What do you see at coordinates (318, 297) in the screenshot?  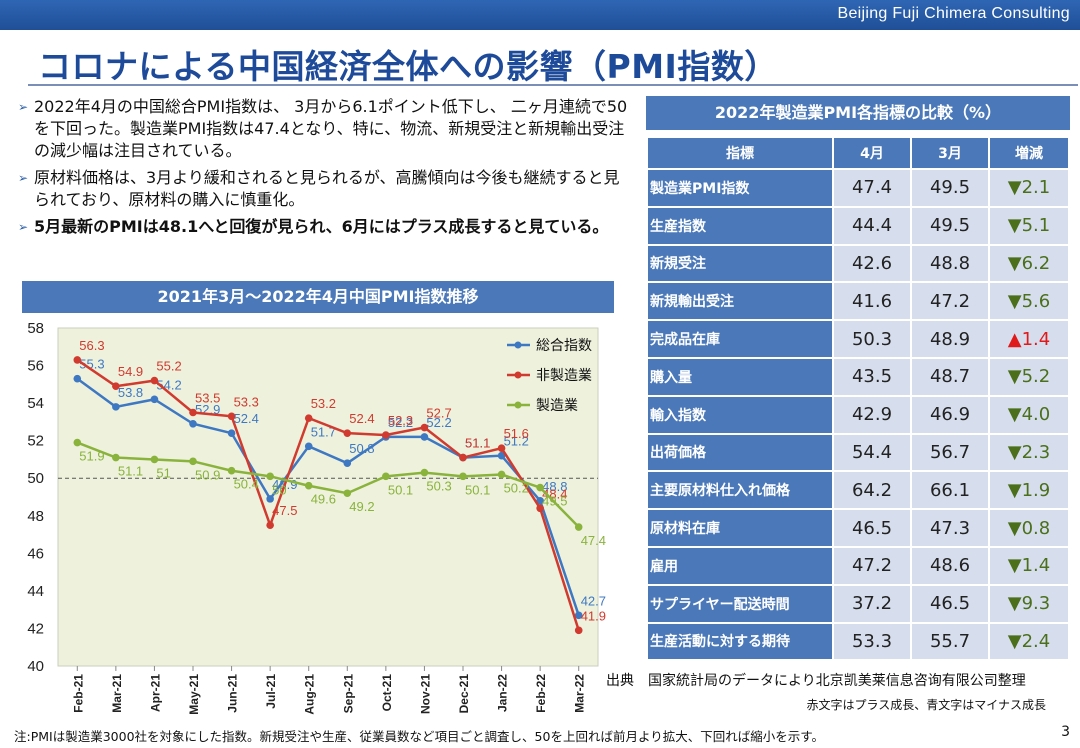 I see `chart-title: 2021年3月～2022年4月中国PMI指数推移` at bounding box center [318, 297].